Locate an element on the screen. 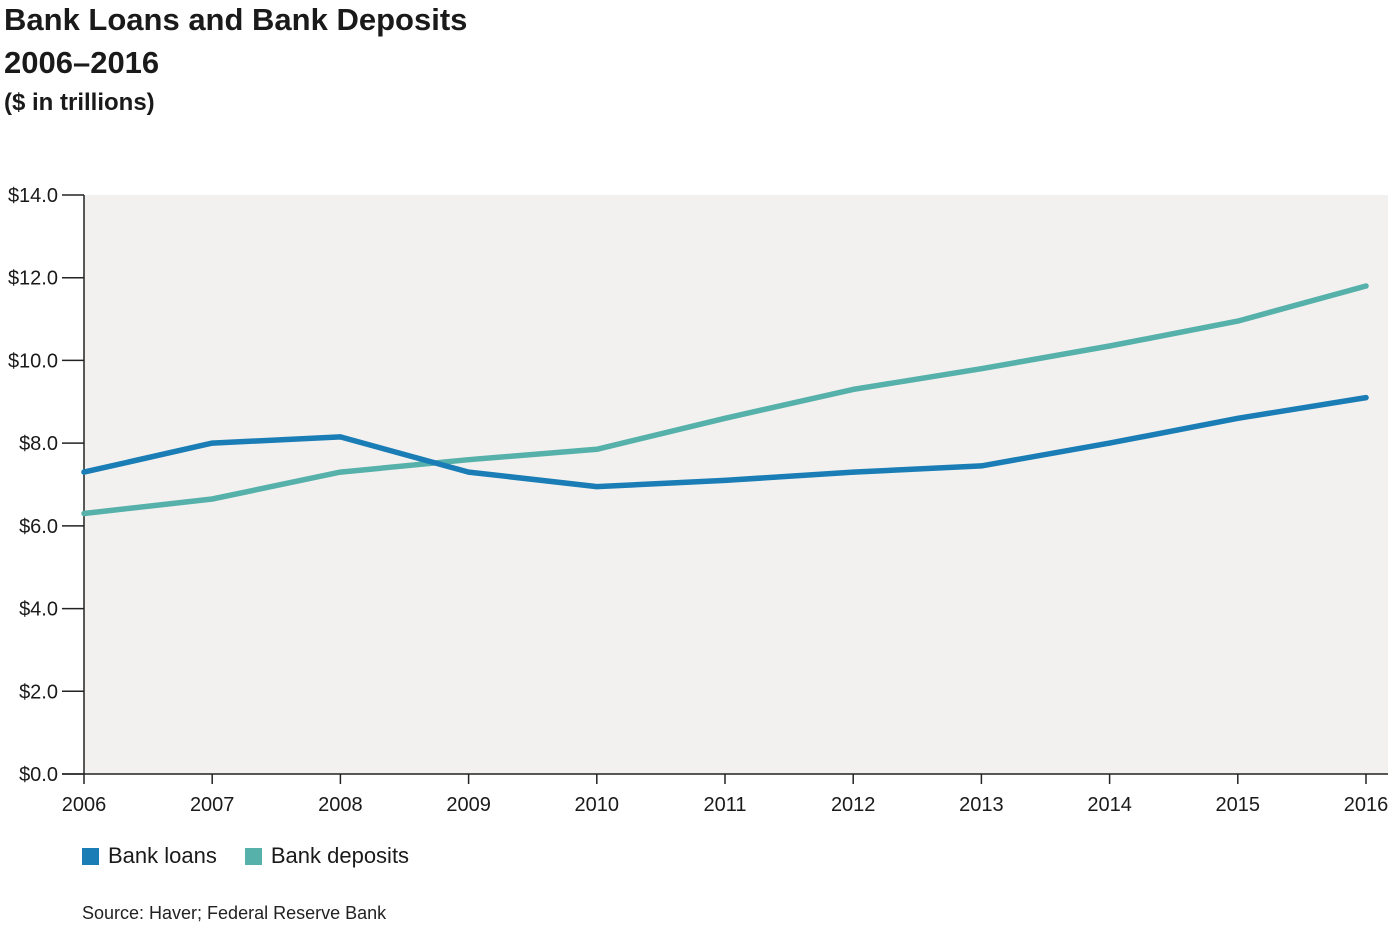 The image size is (1400, 941). x-tick-label: 2008 is located at coordinates (340, 805).